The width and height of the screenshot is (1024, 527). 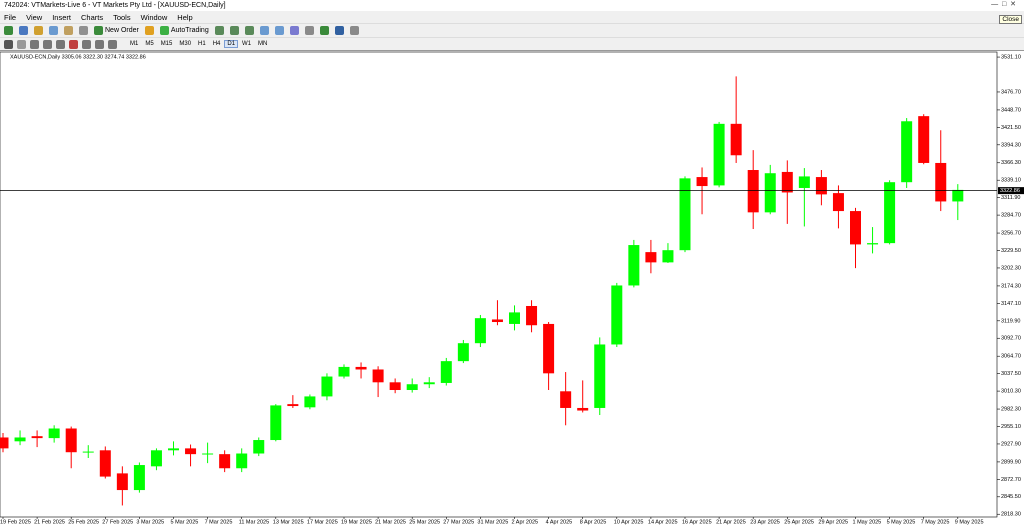 What do you see at coordinates (263, 44) in the screenshot?
I see `timeframe-button: MN` at bounding box center [263, 44].